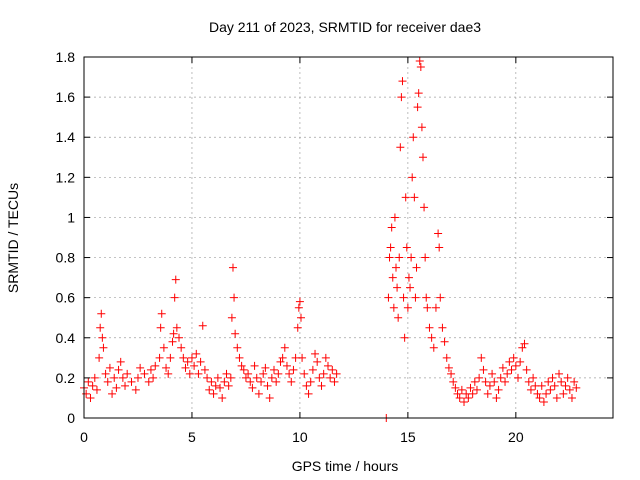 The height and width of the screenshot is (480, 640). What do you see at coordinates (66, 298) in the screenshot?
I see `y-tick-label: 0.6` at bounding box center [66, 298].